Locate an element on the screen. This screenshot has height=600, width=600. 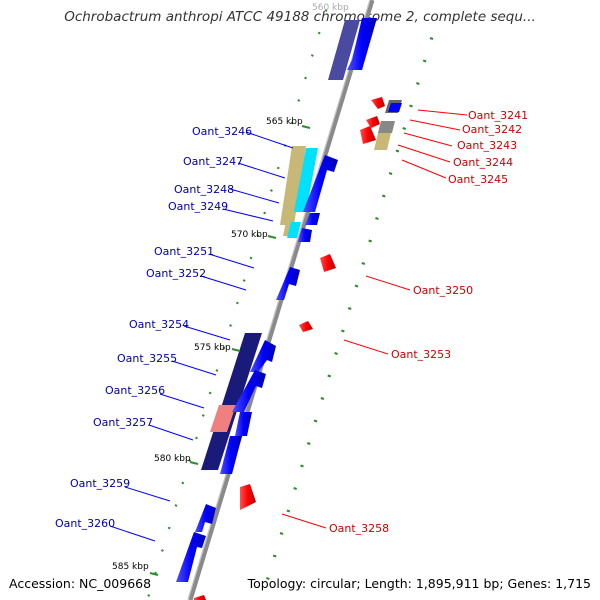
gene-arrow-bottom-red is located at coordinates (200, 597).